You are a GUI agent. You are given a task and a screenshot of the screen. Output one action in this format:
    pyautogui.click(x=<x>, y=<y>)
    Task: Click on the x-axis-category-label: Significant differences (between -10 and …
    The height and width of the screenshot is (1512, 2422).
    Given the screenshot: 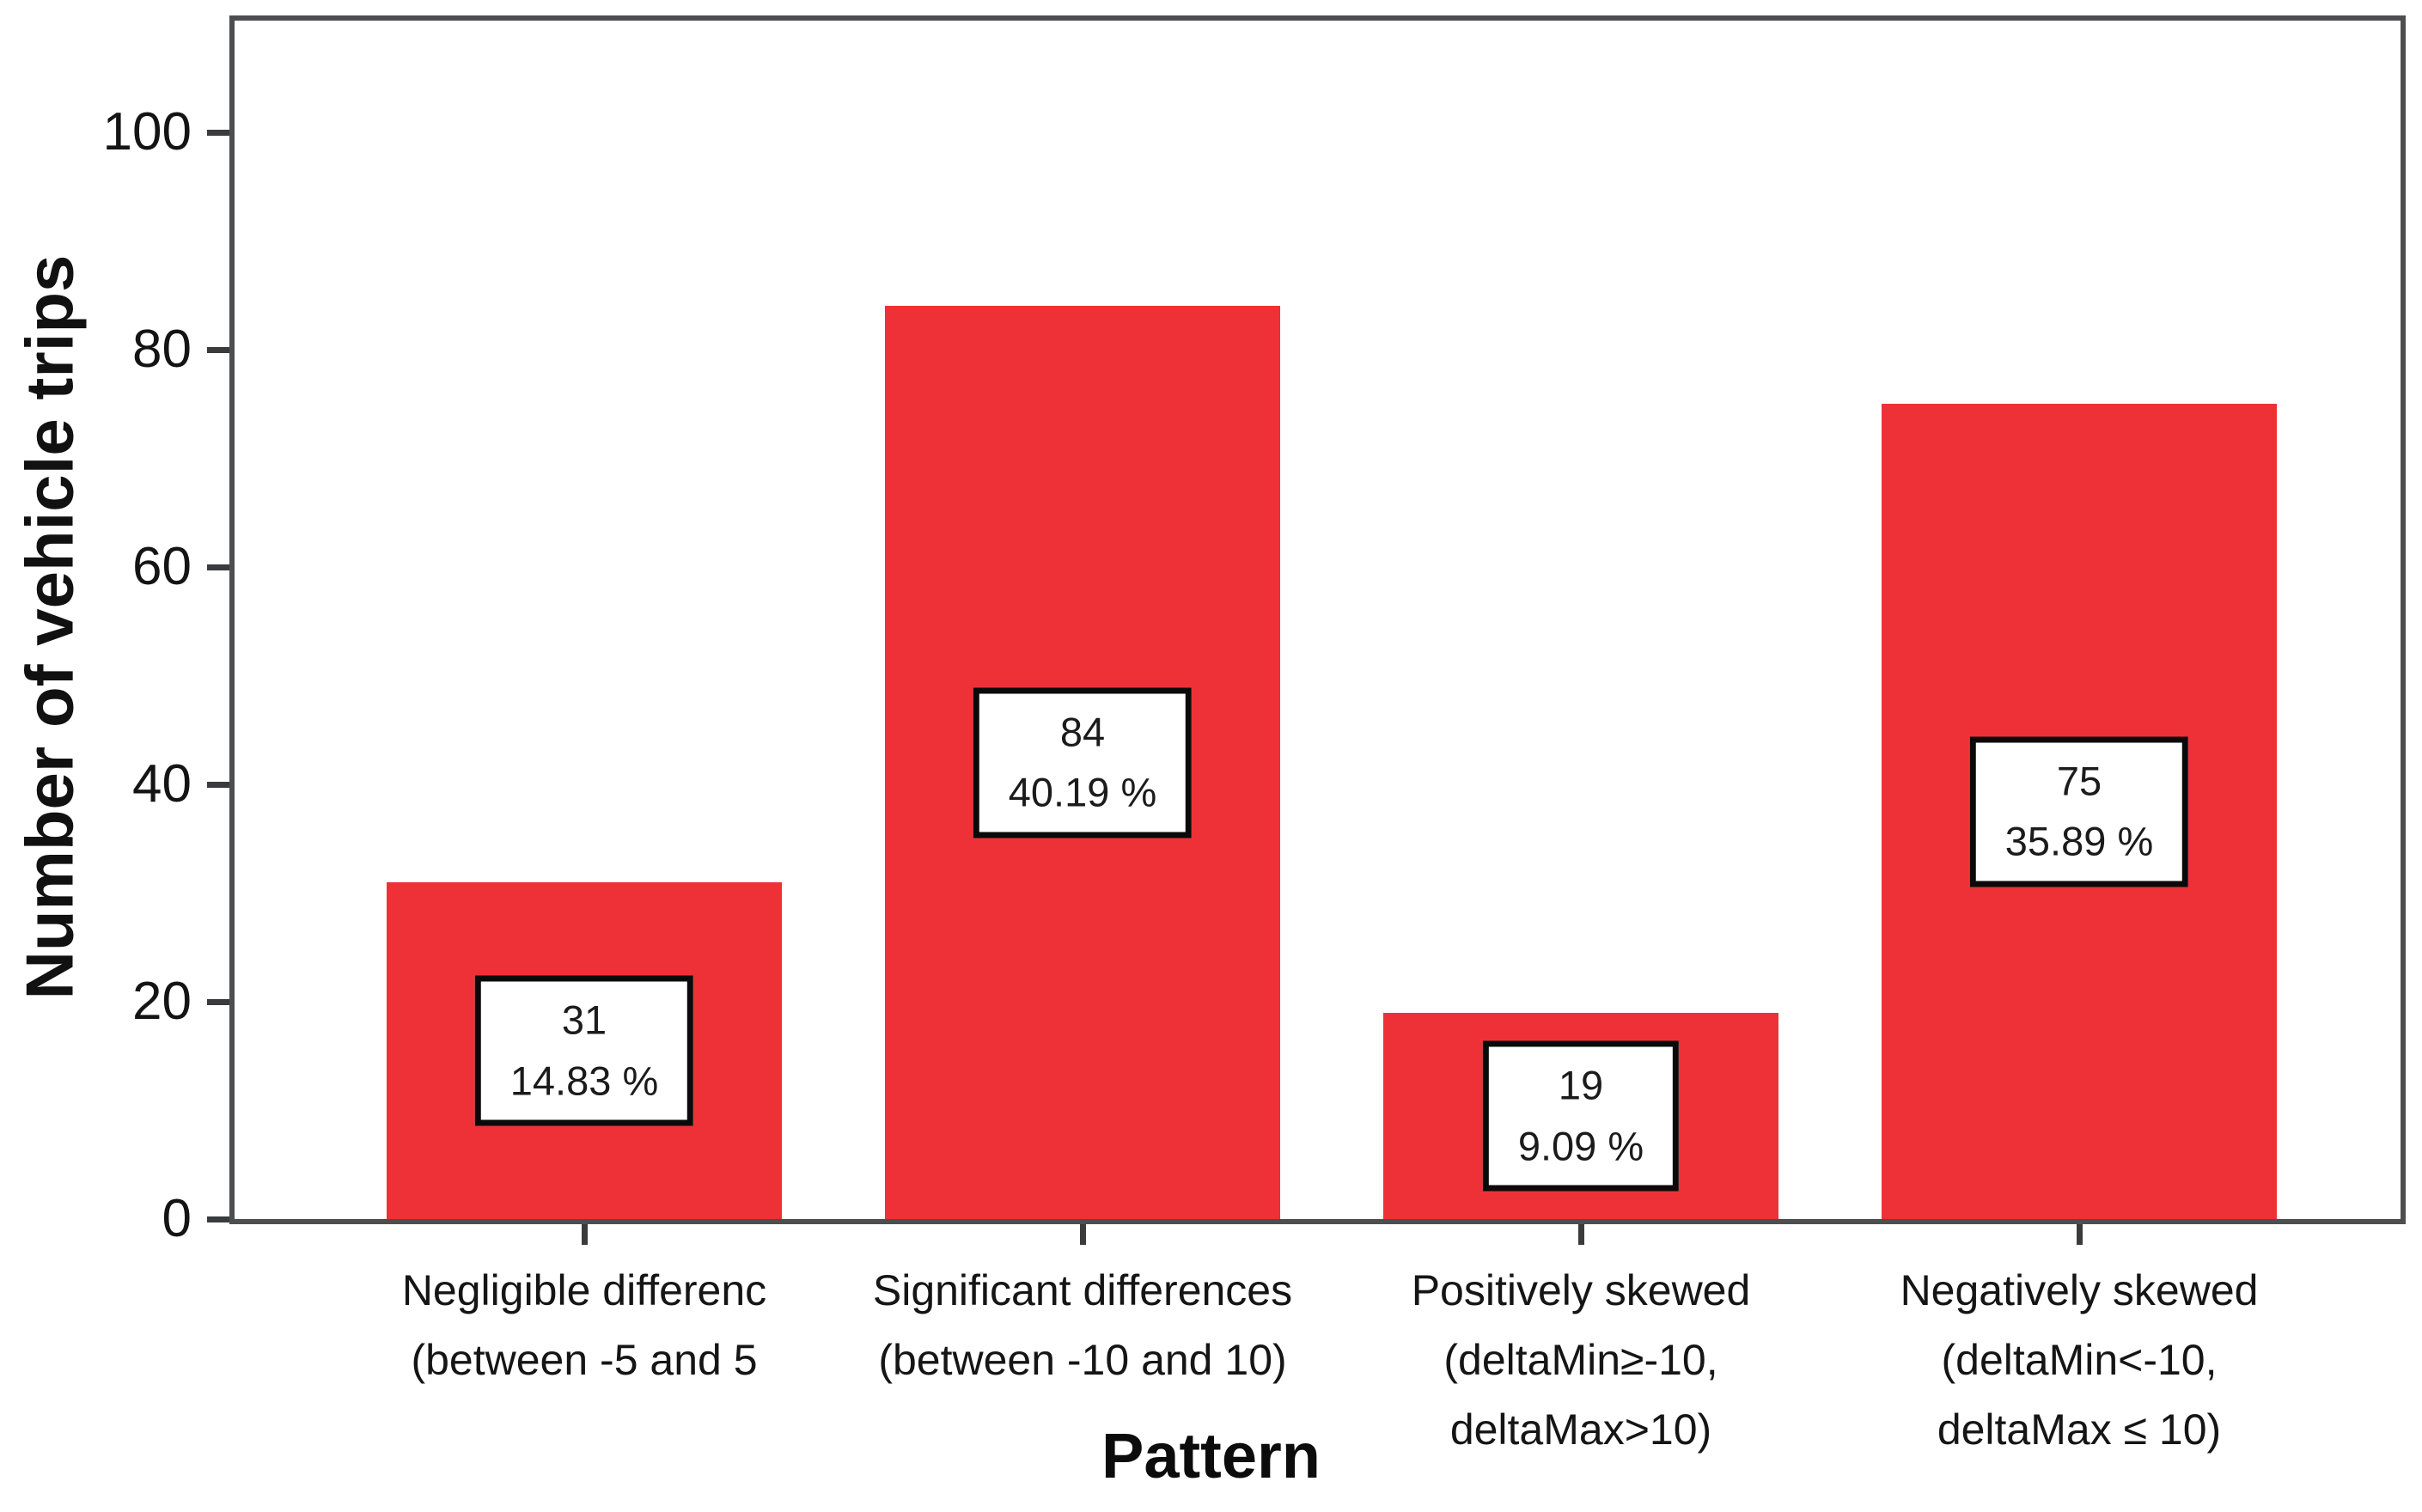 What is the action you would take?
    pyautogui.click(x=1082, y=1325)
    